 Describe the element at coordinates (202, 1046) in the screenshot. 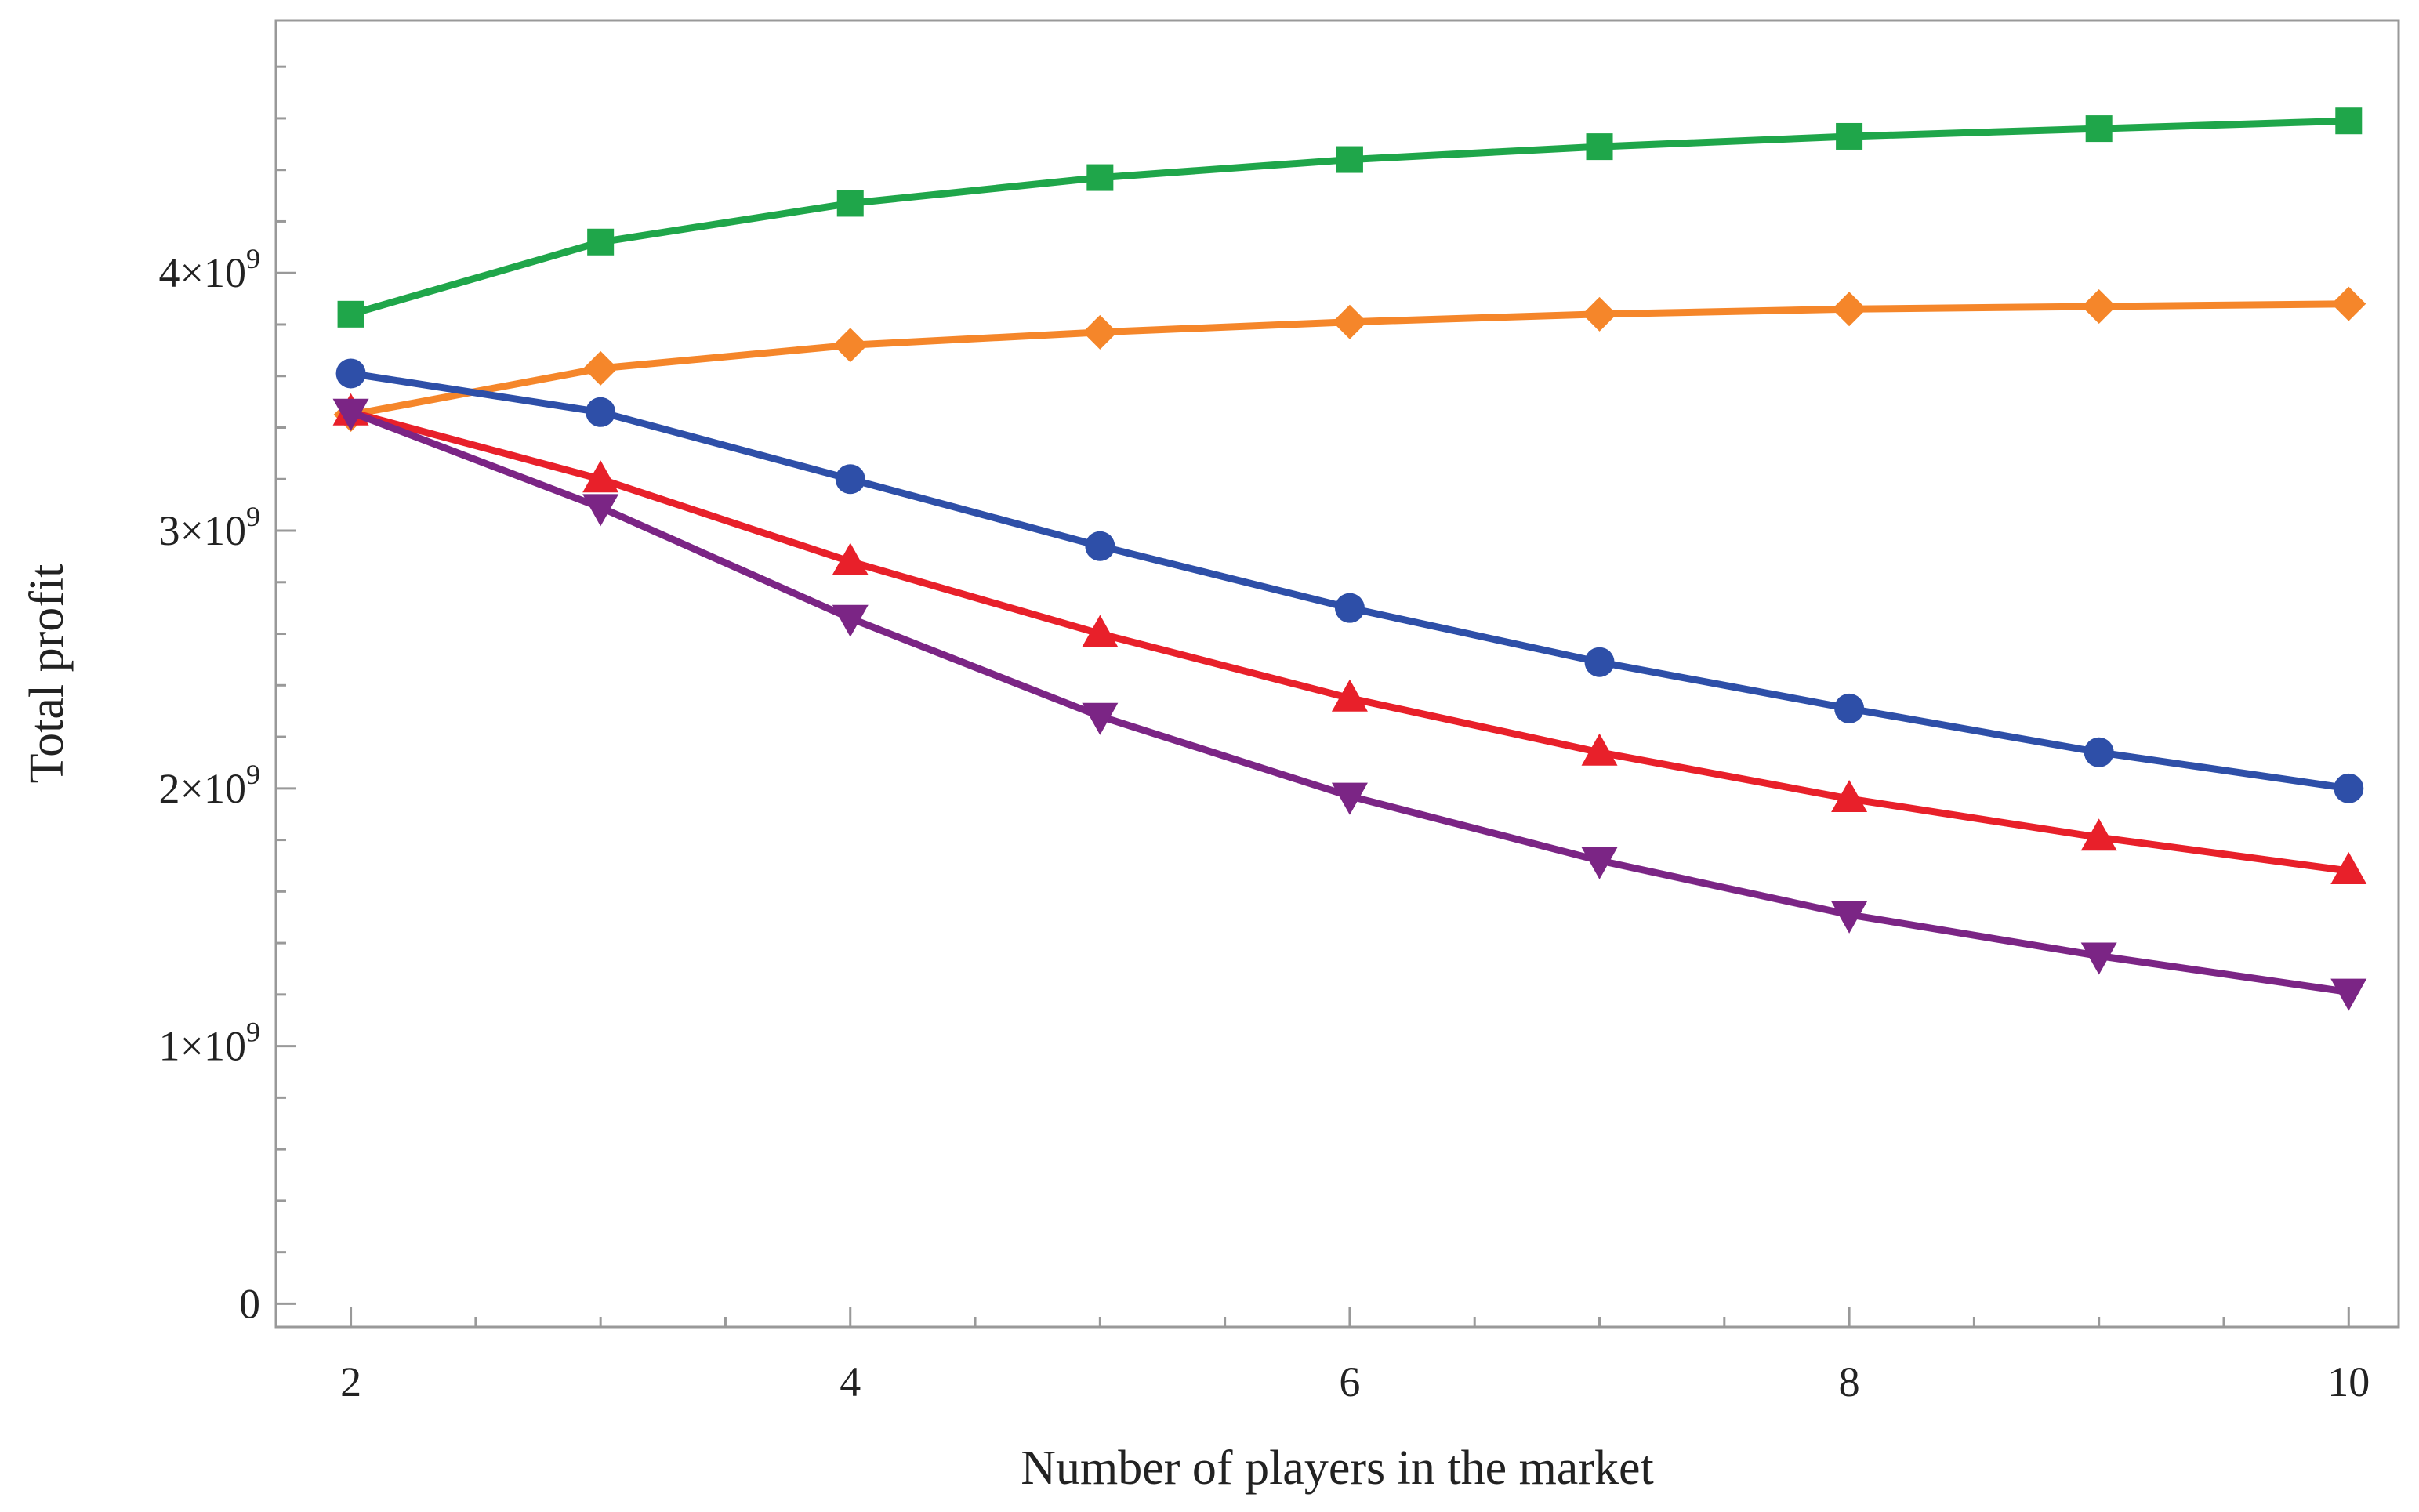

I see `y-tick-mantissa: 1×10` at that location.